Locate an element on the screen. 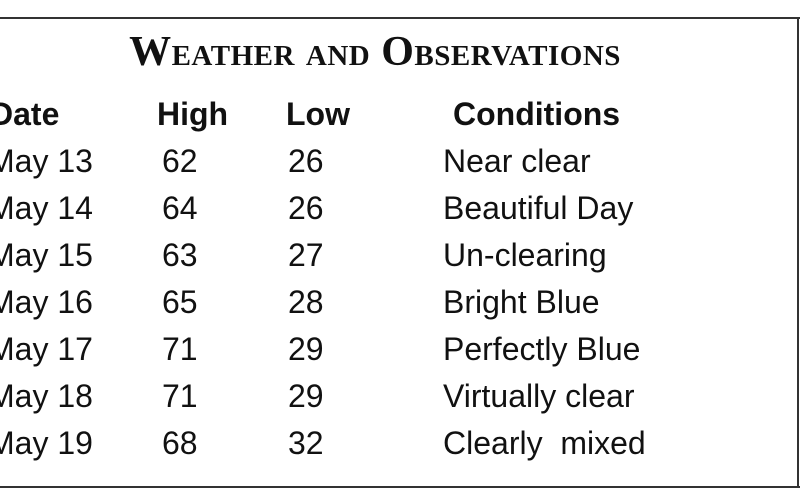  cell-high: 64 is located at coordinates (180, 208).